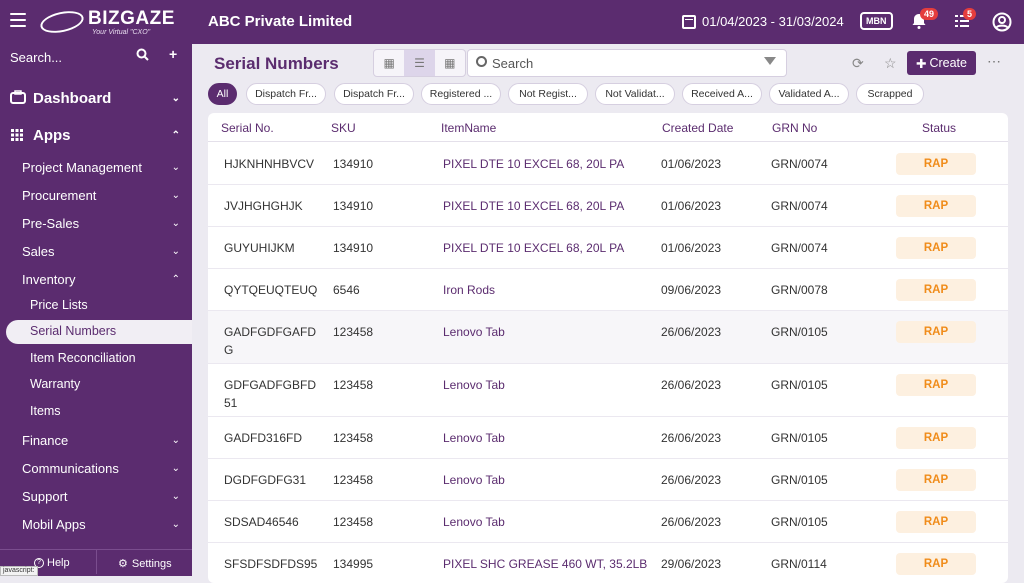  I want to click on notifications-count-badge: 49, so click(929, 14).